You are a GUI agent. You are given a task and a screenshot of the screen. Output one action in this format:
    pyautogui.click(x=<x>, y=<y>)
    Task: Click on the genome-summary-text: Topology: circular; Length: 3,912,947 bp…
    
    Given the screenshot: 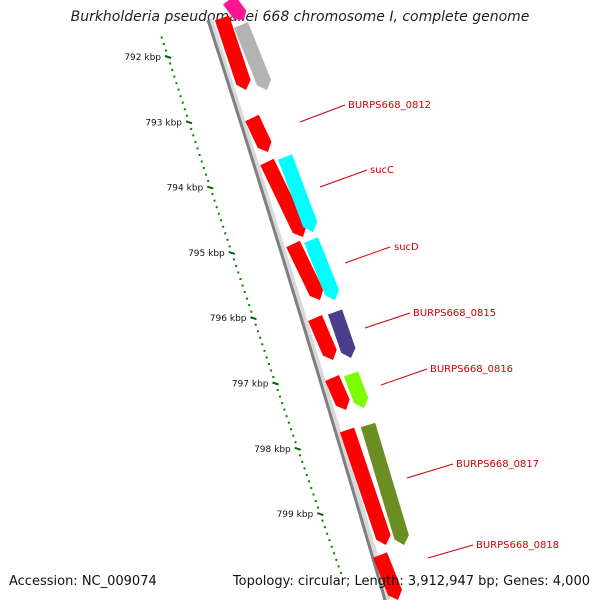 What is the action you would take?
    pyautogui.click(x=411, y=581)
    